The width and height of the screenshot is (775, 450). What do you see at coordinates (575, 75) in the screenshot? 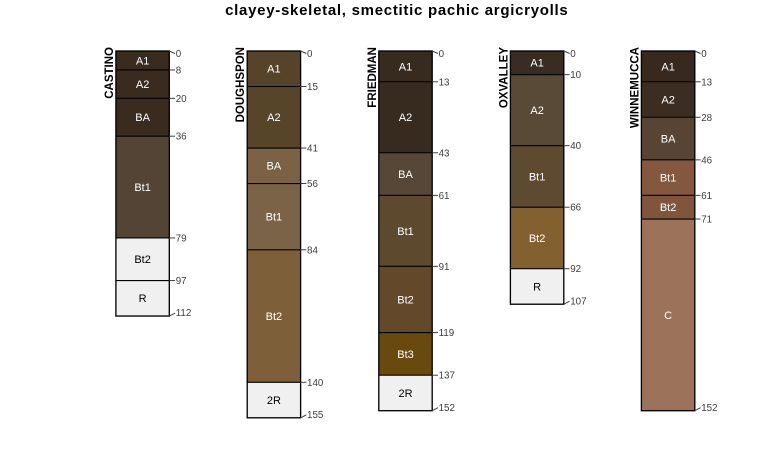
I see `svg-text: 10` at bounding box center [575, 75].